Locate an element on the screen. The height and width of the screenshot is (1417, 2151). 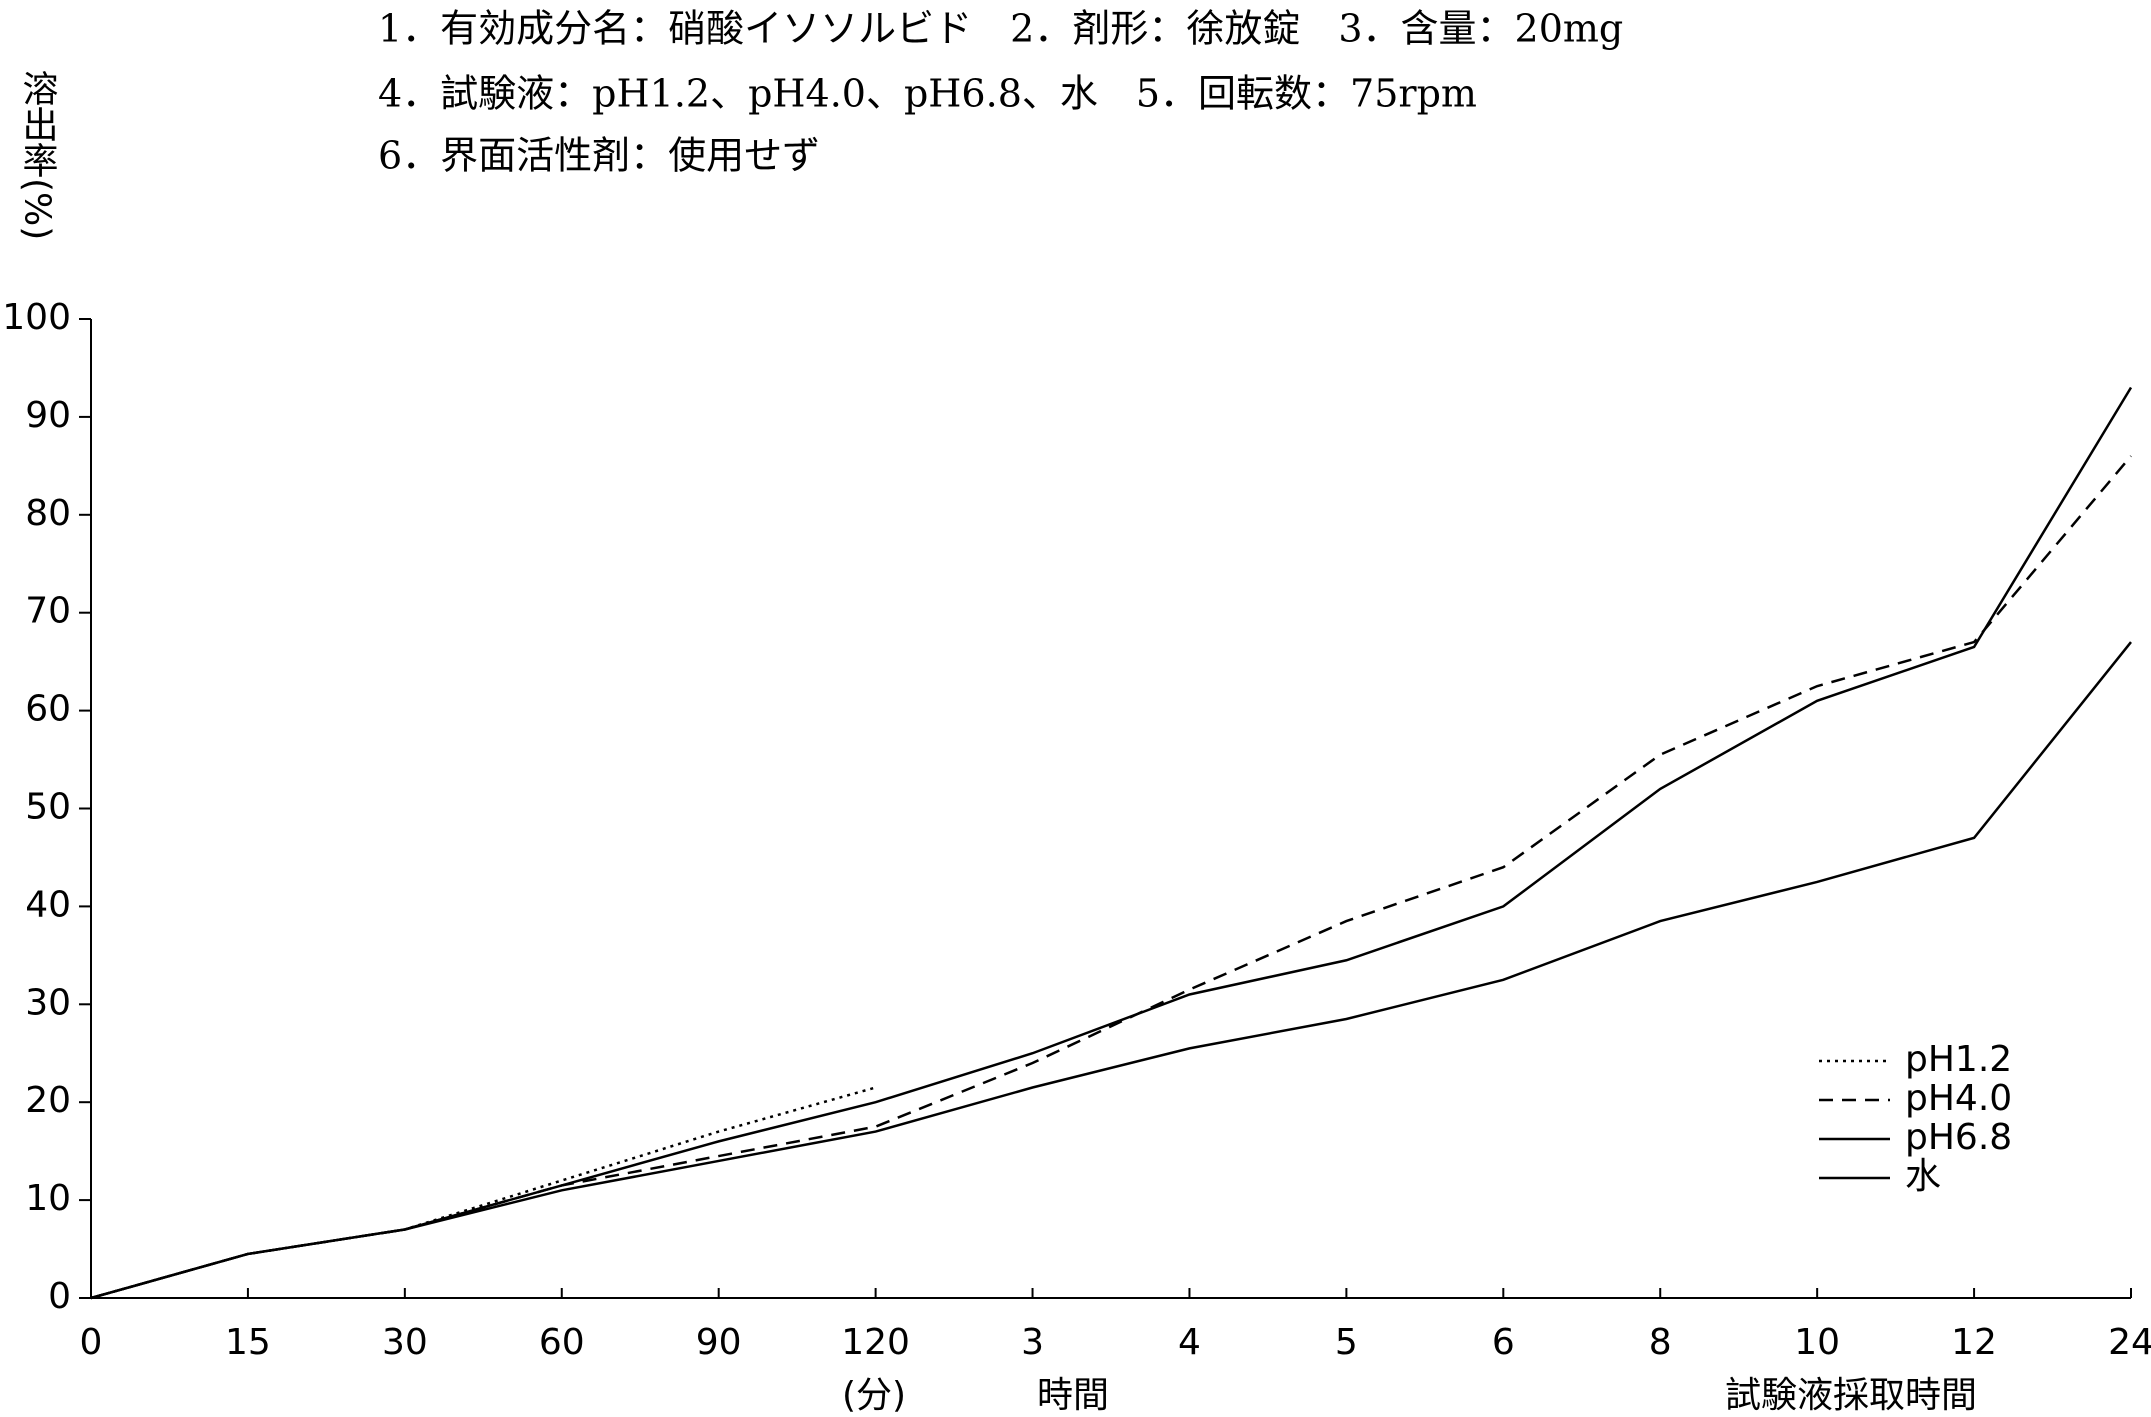
x-tick-label: 10 is located at coordinates (1817, 1342).